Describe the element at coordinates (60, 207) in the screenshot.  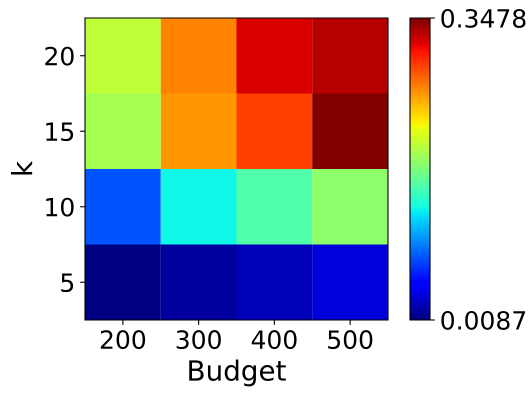
I see `y-tick-label: 10` at that location.